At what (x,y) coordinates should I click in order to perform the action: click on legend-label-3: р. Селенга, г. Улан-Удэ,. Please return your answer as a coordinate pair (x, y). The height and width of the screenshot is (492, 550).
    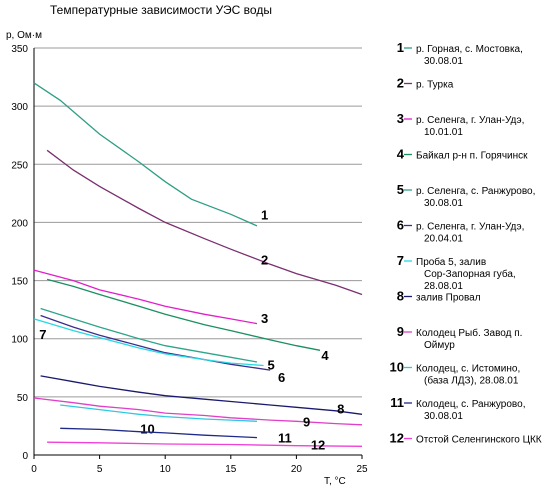
    Looking at the image, I should click on (470, 120).